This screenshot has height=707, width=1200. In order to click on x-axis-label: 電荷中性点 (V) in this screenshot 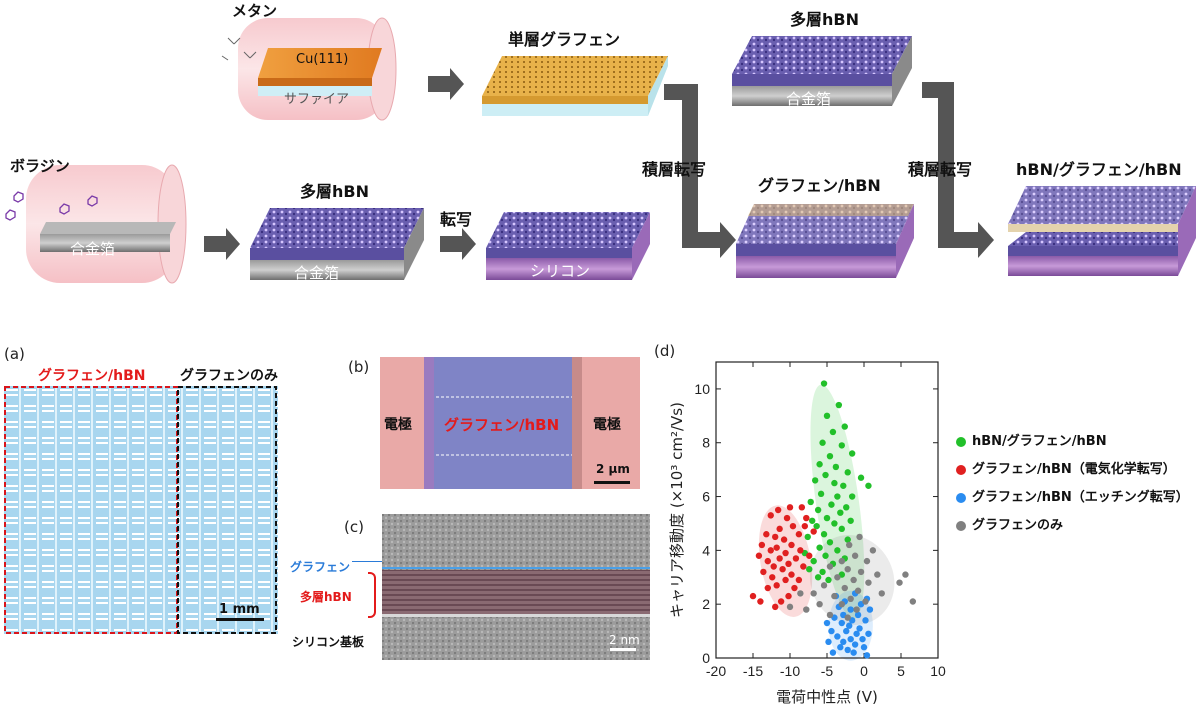, I will do `click(827, 697)`.